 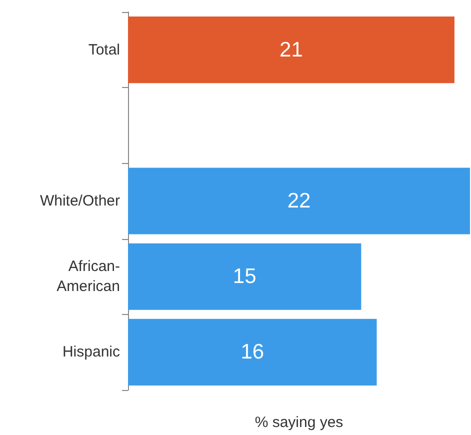 I want to click on data-label: 16, so click(x=252, y=352).